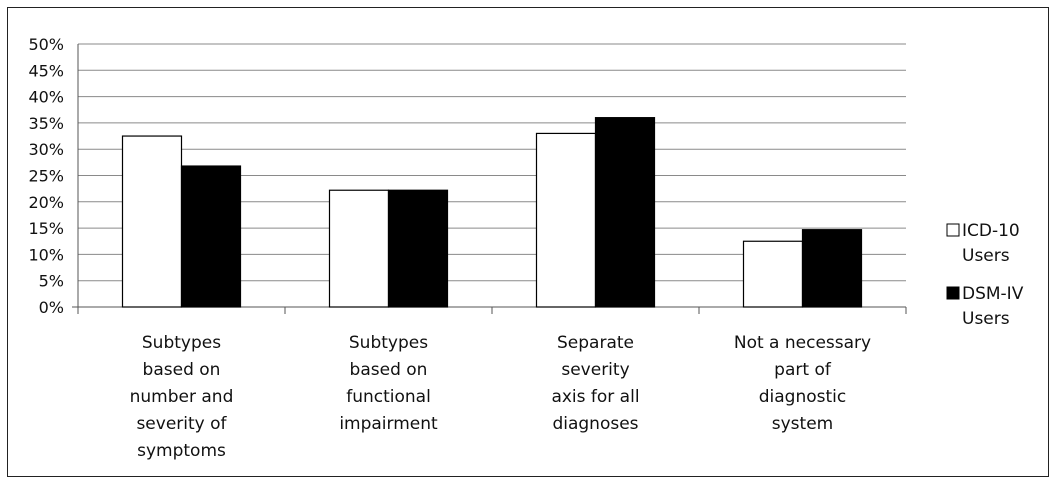 Image resolution: width=1058 pixels, height=486 pixels. I want to click on y-tick-label: 0%, so click(51, 307).